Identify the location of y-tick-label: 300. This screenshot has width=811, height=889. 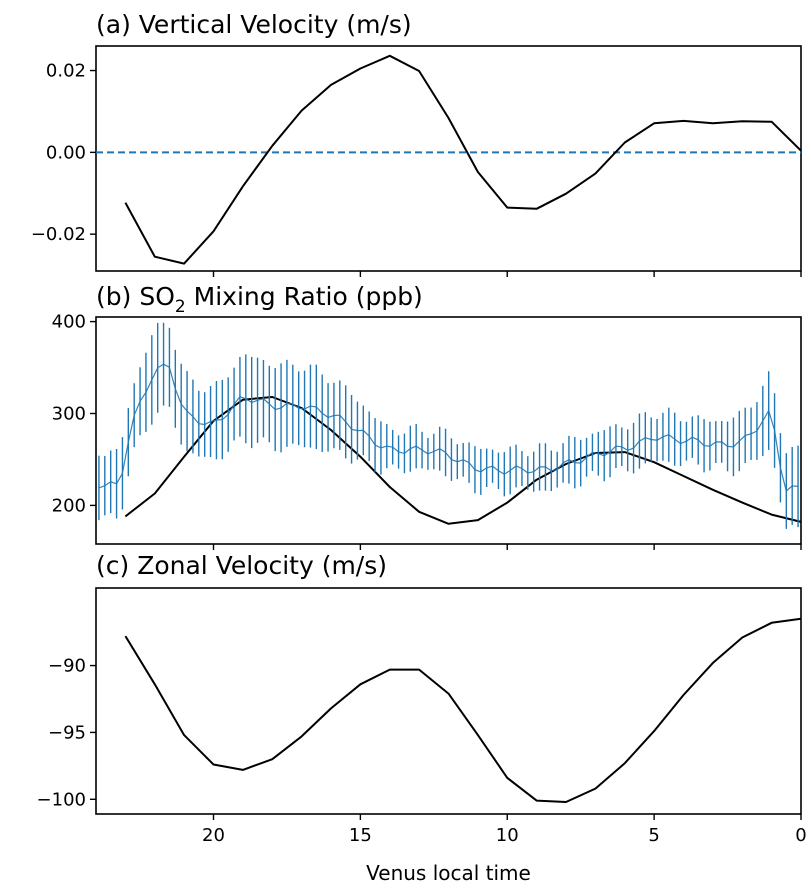
(69, 413).